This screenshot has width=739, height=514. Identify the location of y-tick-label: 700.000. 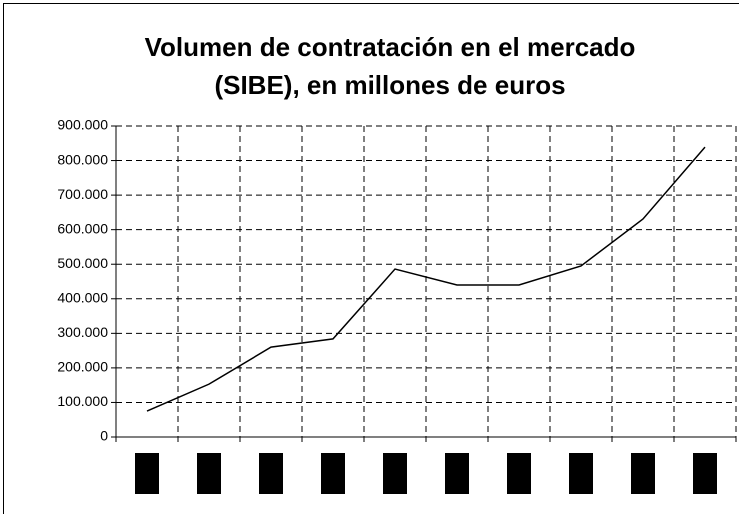
(82, 194).